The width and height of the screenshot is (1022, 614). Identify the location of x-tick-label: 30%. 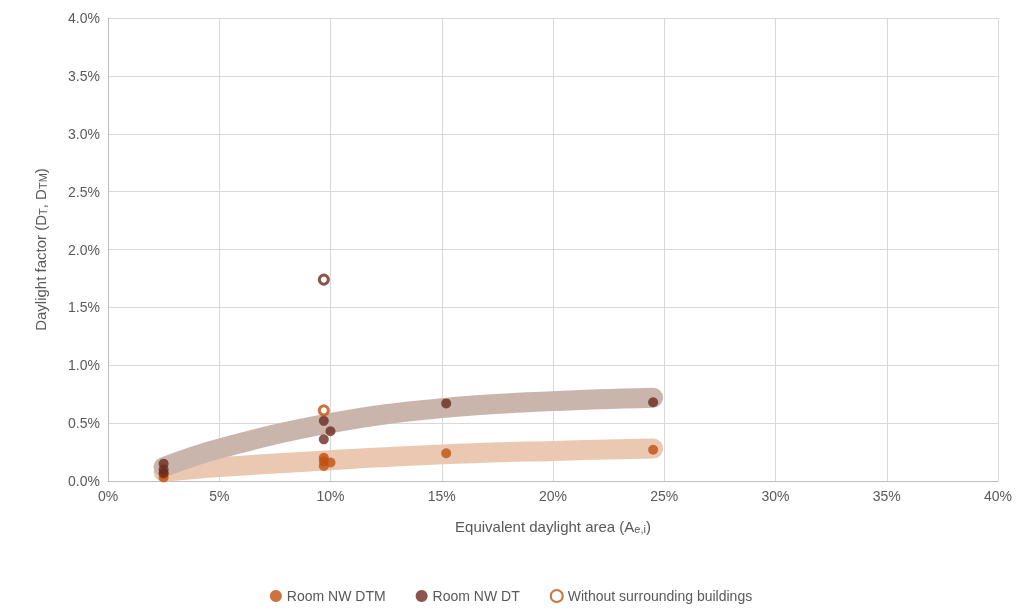
(775, 496).